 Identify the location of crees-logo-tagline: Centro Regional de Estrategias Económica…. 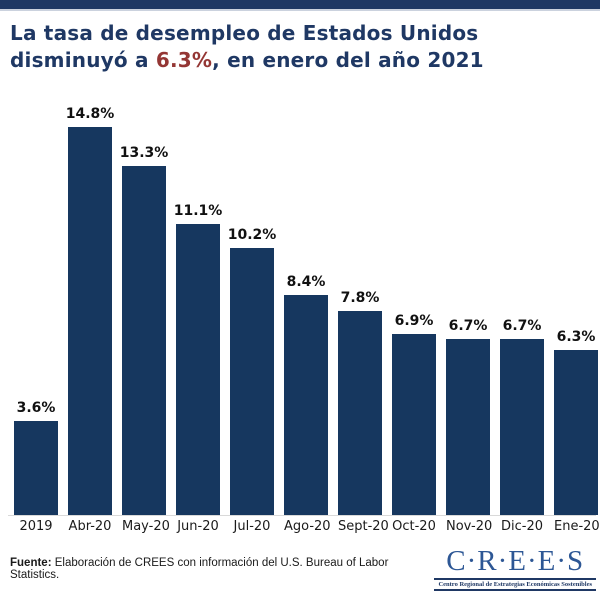
(515, 584).